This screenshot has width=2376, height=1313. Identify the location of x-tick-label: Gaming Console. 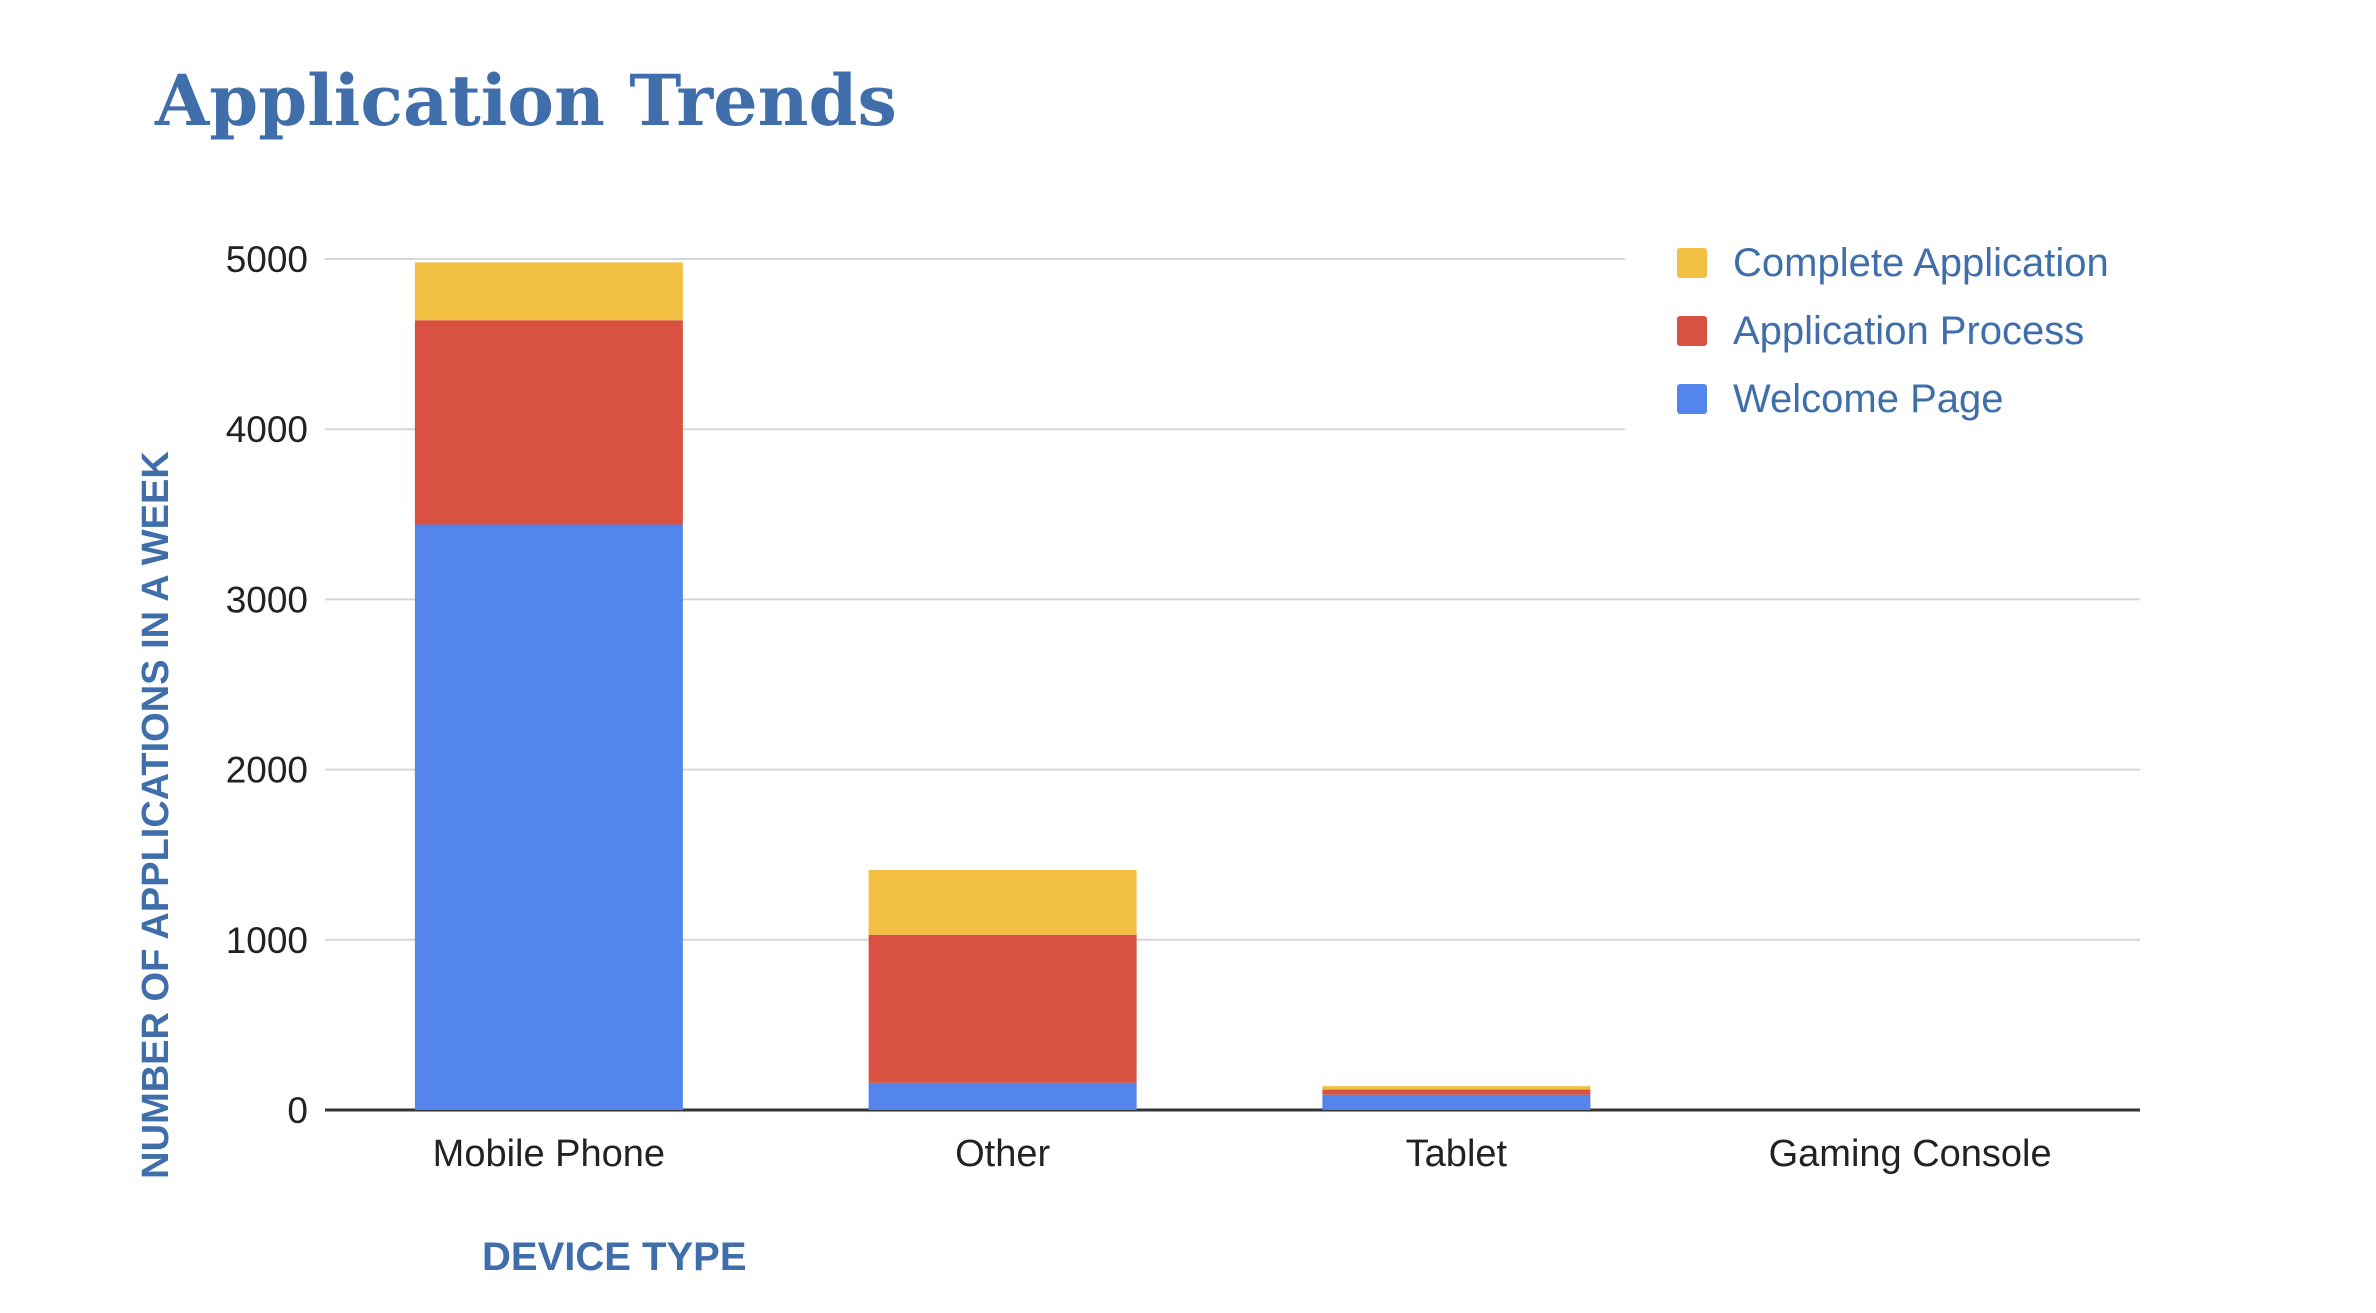
(1910, 1154).